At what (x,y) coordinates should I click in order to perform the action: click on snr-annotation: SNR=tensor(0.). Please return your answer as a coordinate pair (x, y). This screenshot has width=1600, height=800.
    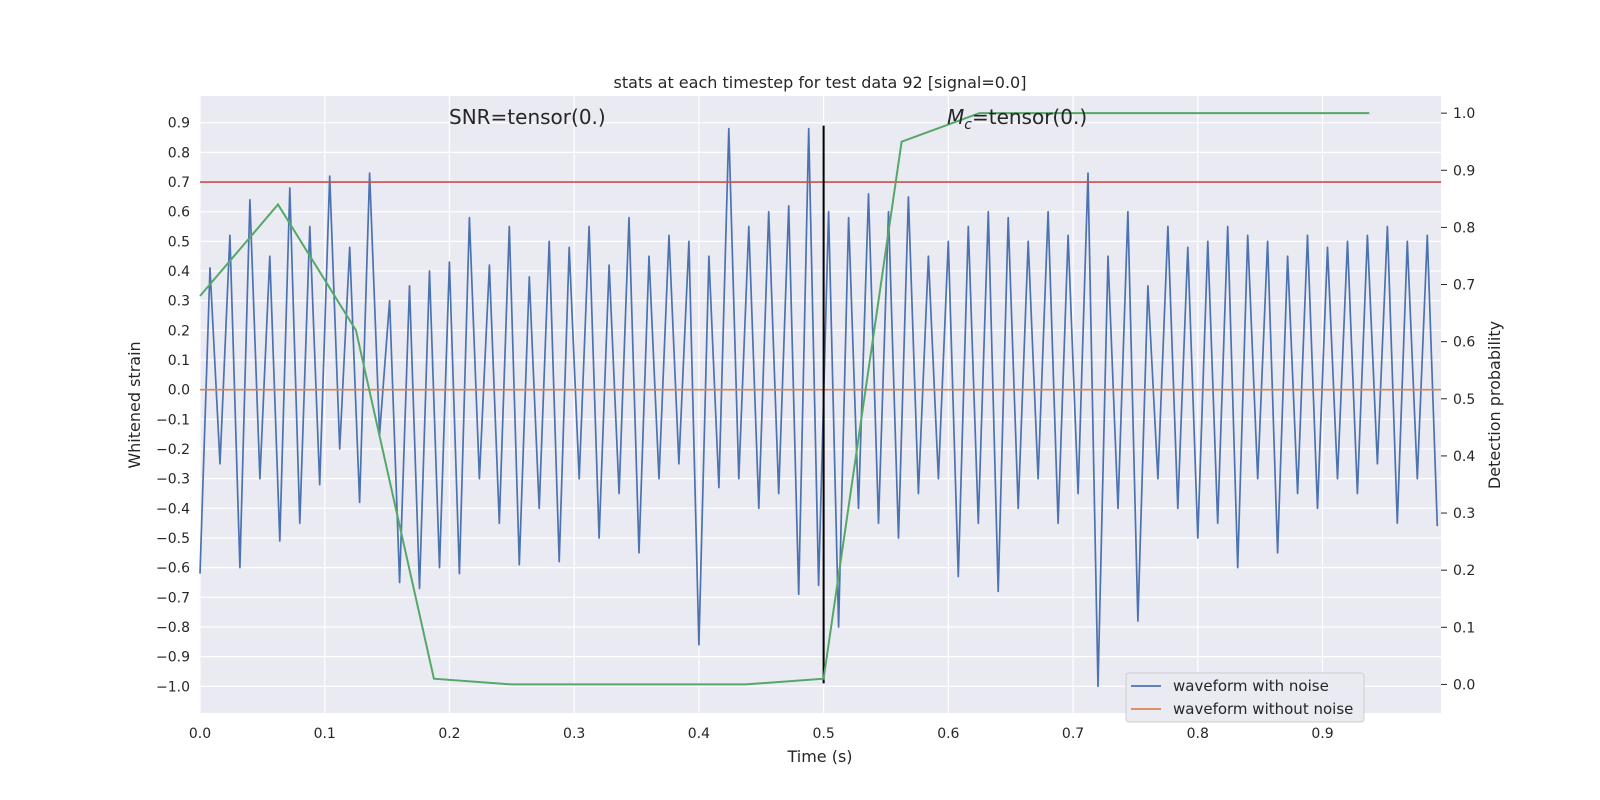
    Looking at the image, I should click on (527, 117).